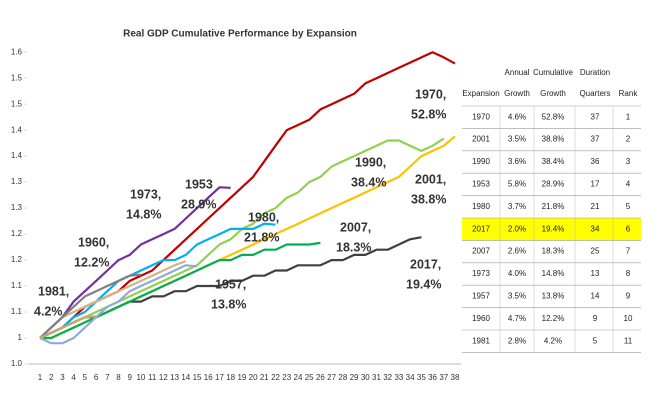 The width and height of the screenshot is (647, 402). Describe the element at coordinates (423, 284) in the screenshot. I see `annotation-value: 19.4%` at that location.